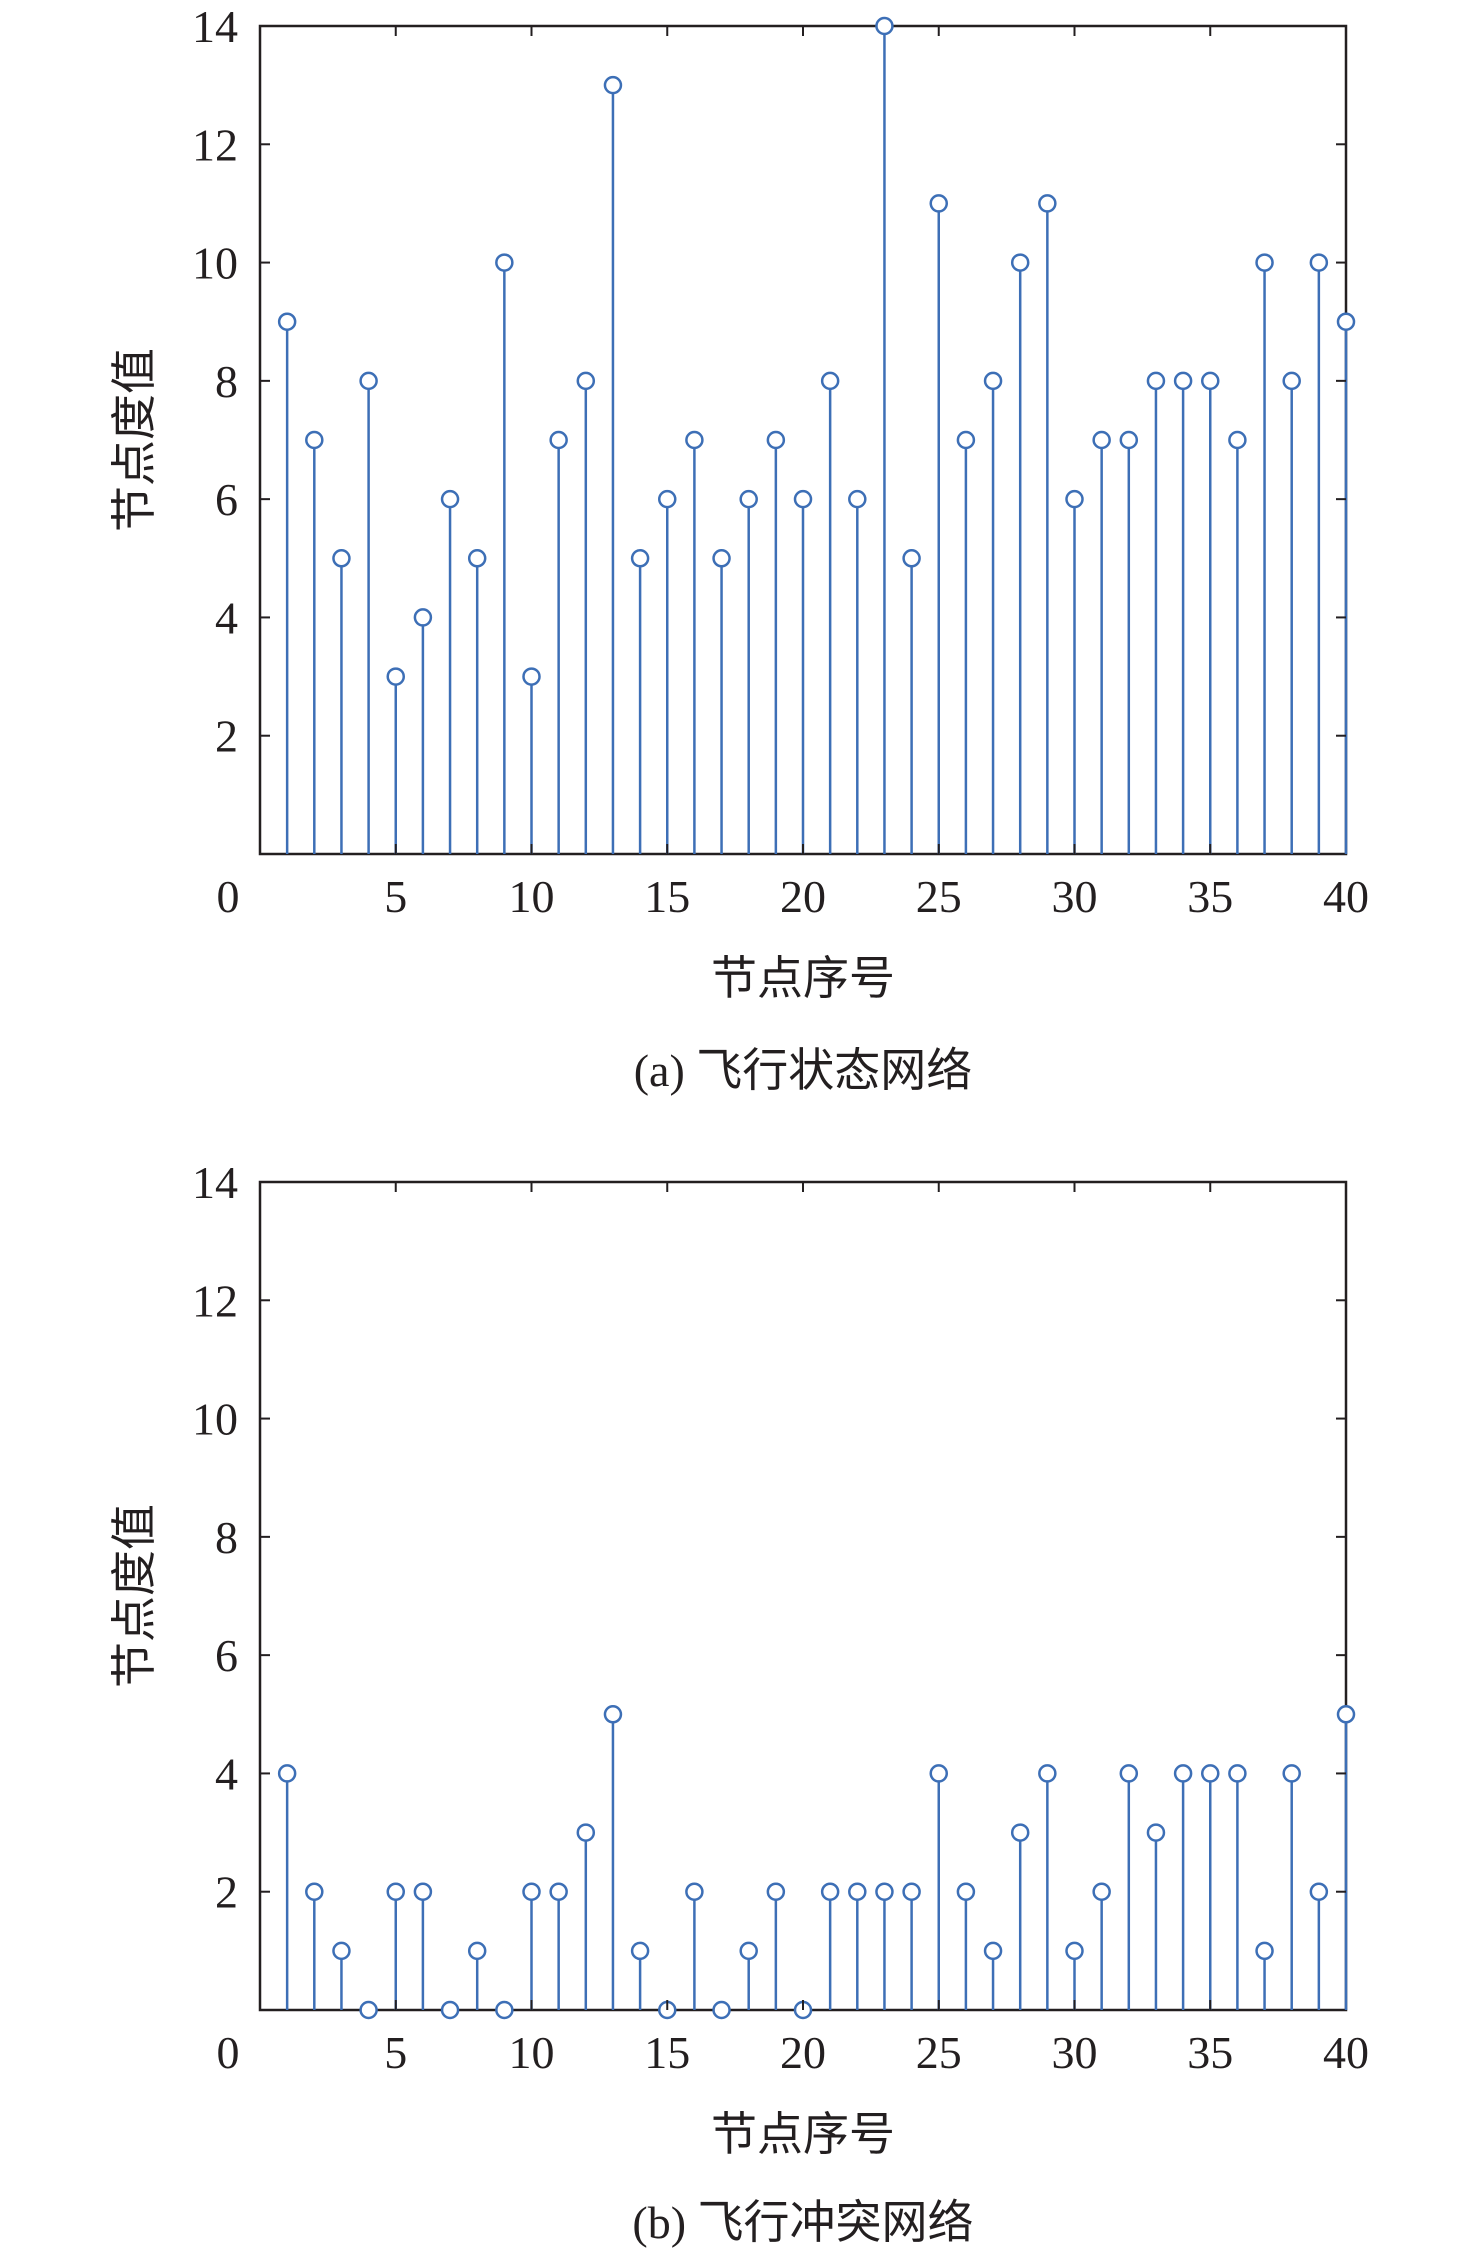 Image resolution: width=1476 pixels, height=2254 pixels. I want to click on y-tick-label: 14, so click(215, 26).